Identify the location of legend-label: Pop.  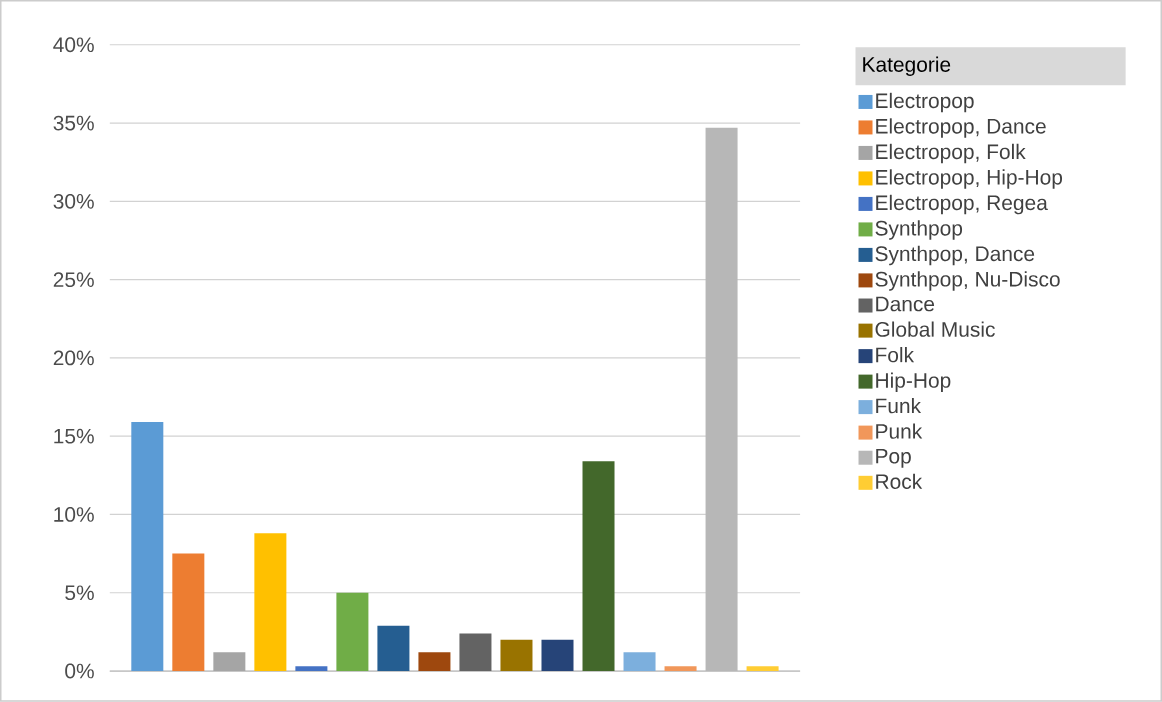
(893, 458).